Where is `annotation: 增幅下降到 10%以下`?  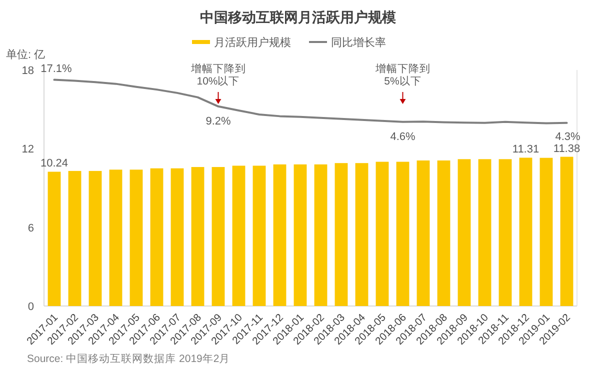 annotation: 增幅下降到 10%以下 is located at coordinates (218, 75).